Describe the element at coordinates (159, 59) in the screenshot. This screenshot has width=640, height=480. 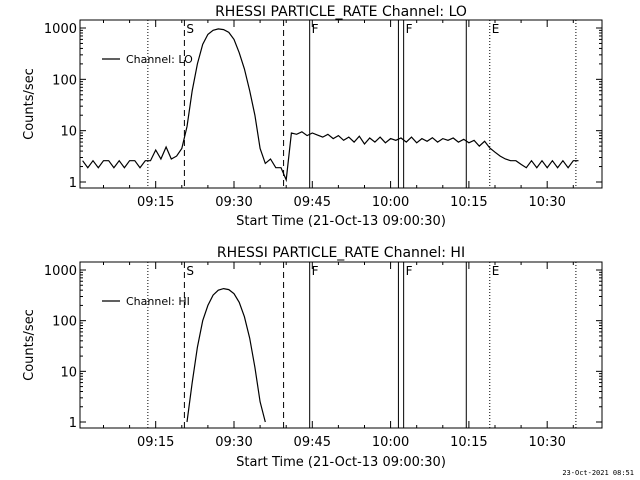
I see `legend-label: Channel: LO` at that location.